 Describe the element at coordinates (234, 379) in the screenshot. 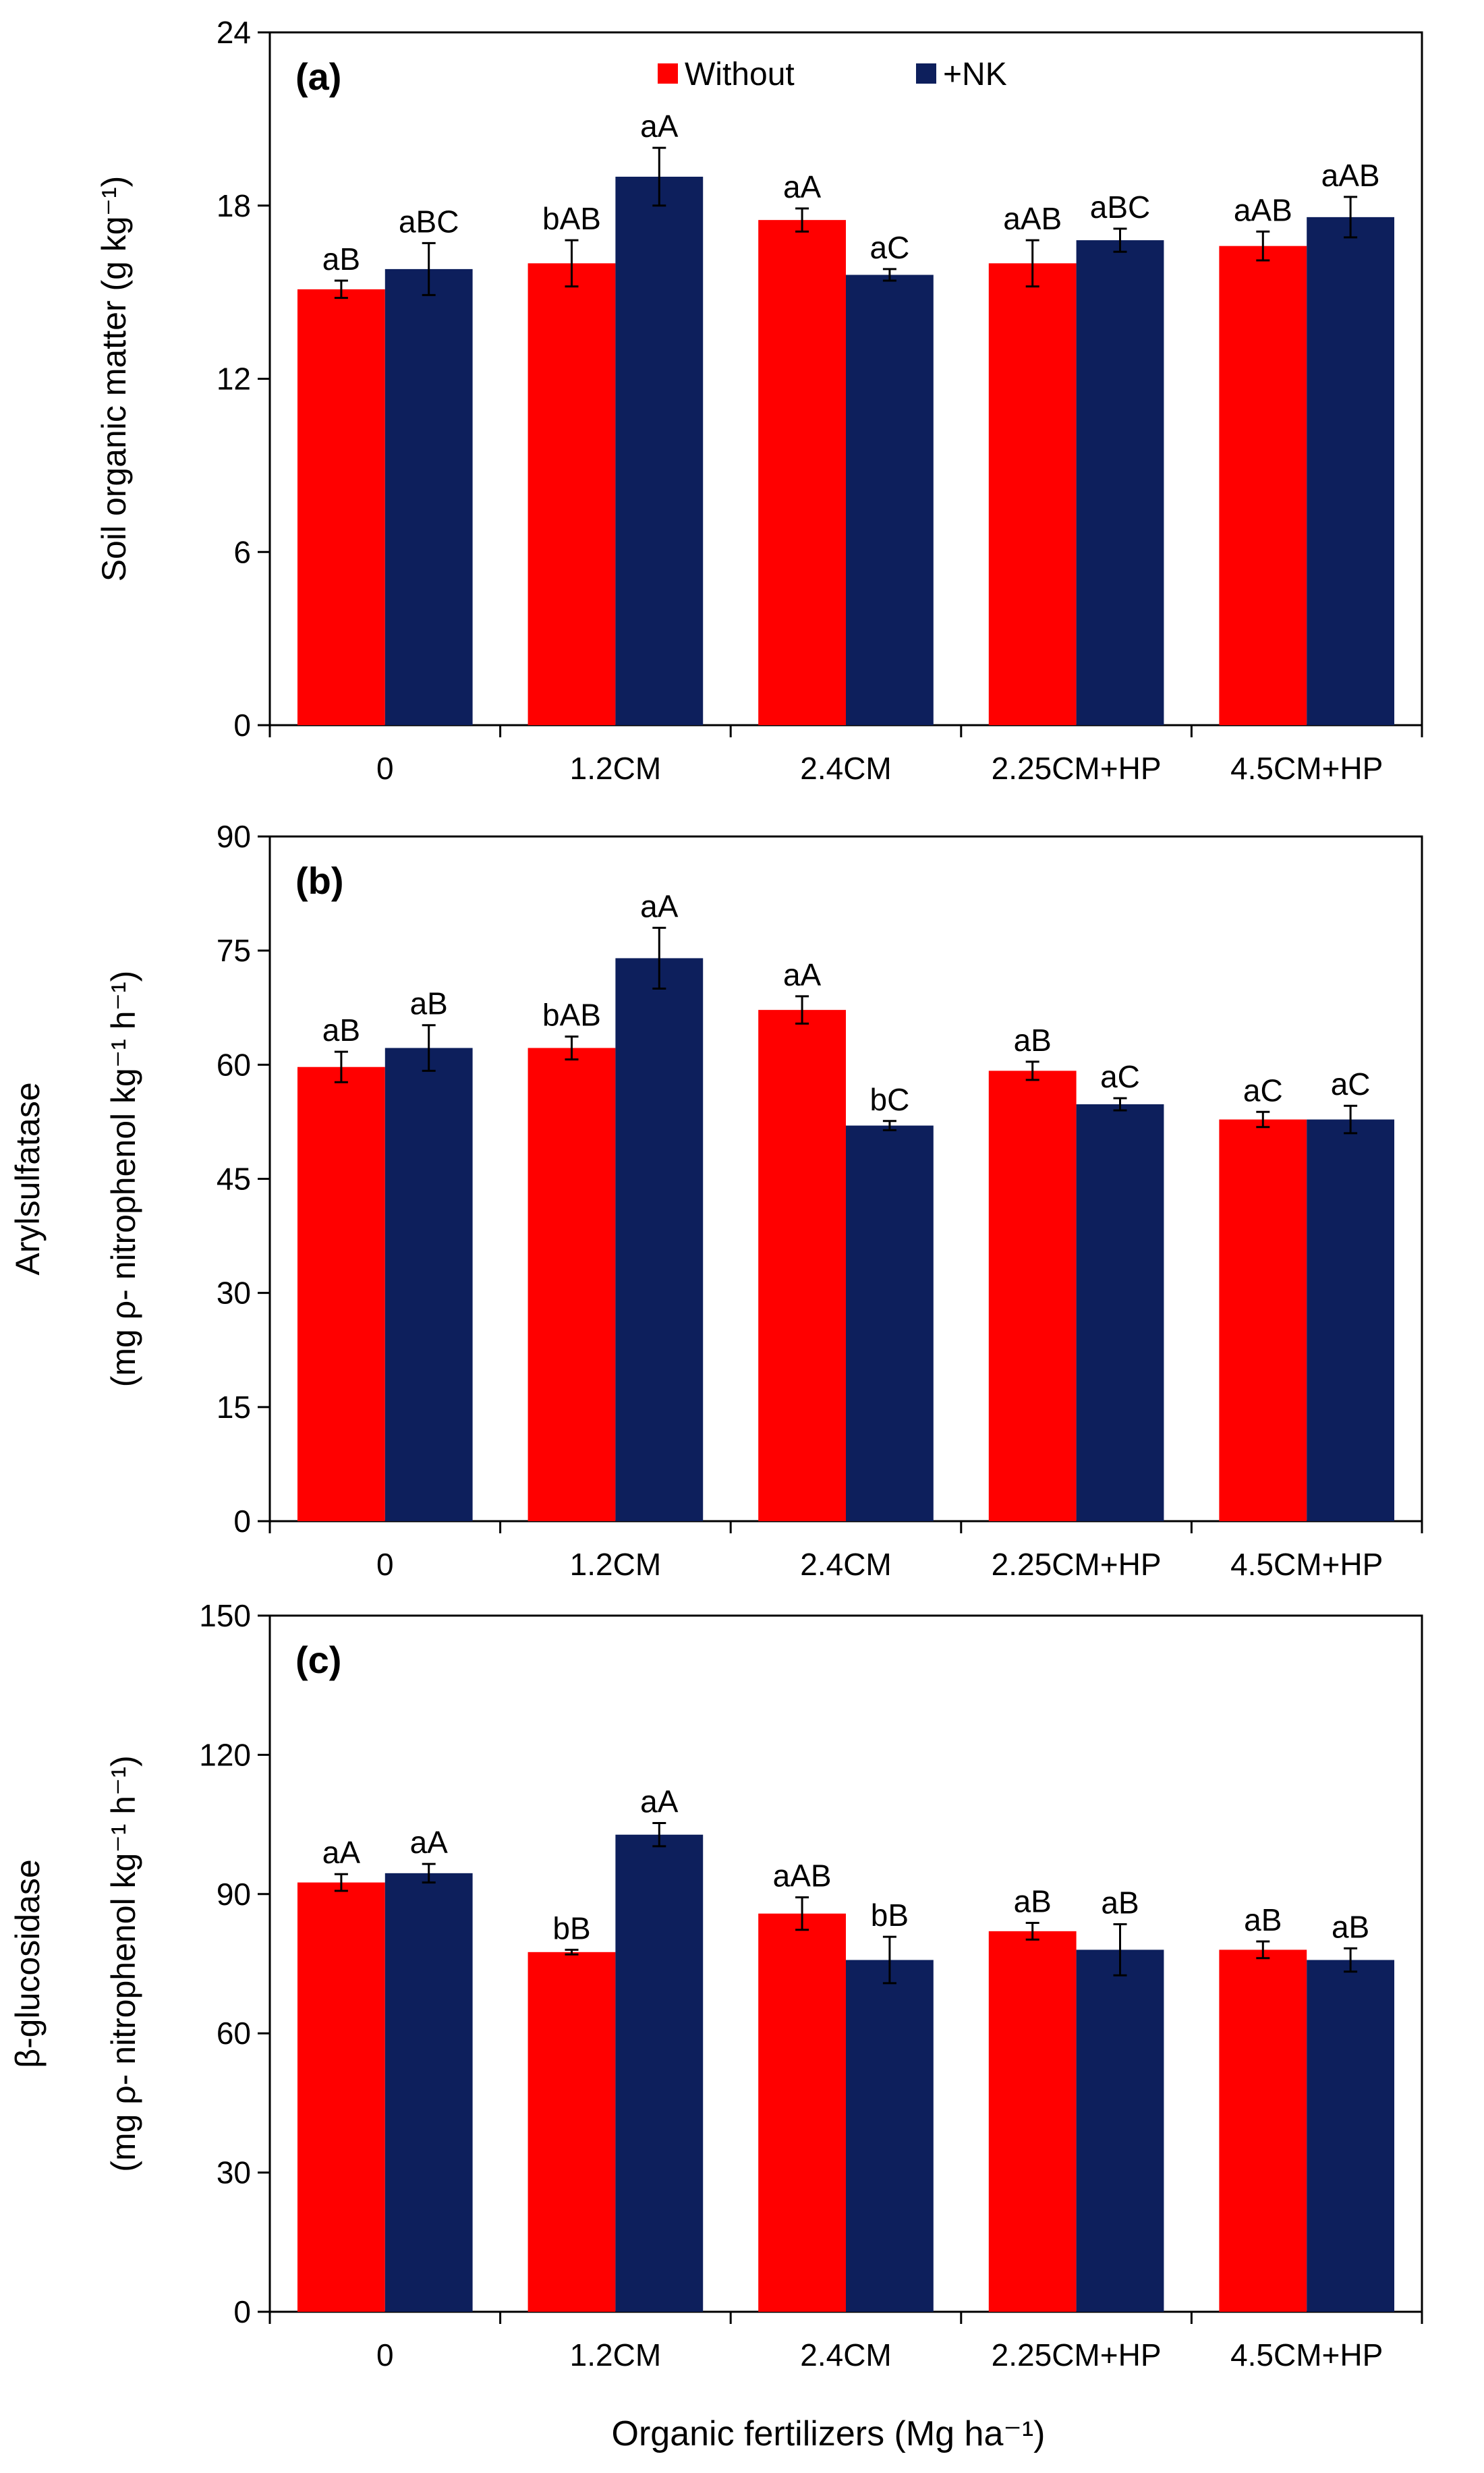

I see `y-tick-label: 12` at that location.